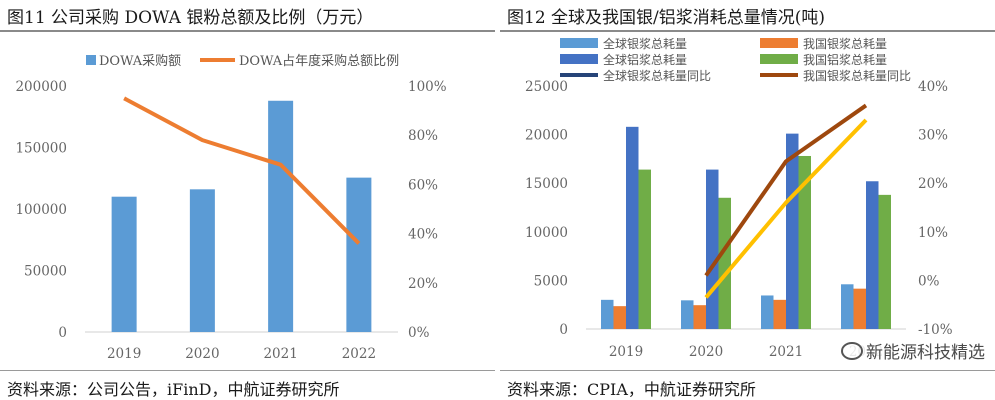 The image size is (995, 400). I want to click on y-left-tick-label: 200000, so click(41, 87).